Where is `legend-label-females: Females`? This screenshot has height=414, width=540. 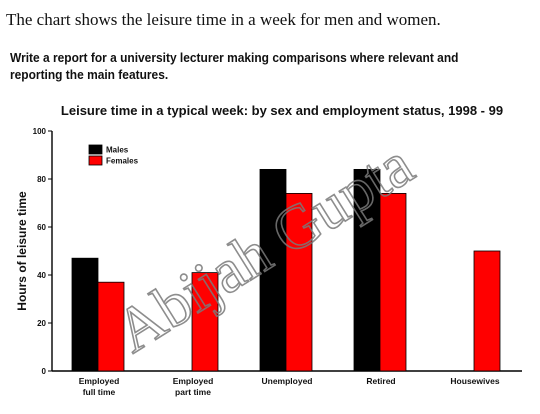 legend-label-females: Females is located at coordinates (122, 161).